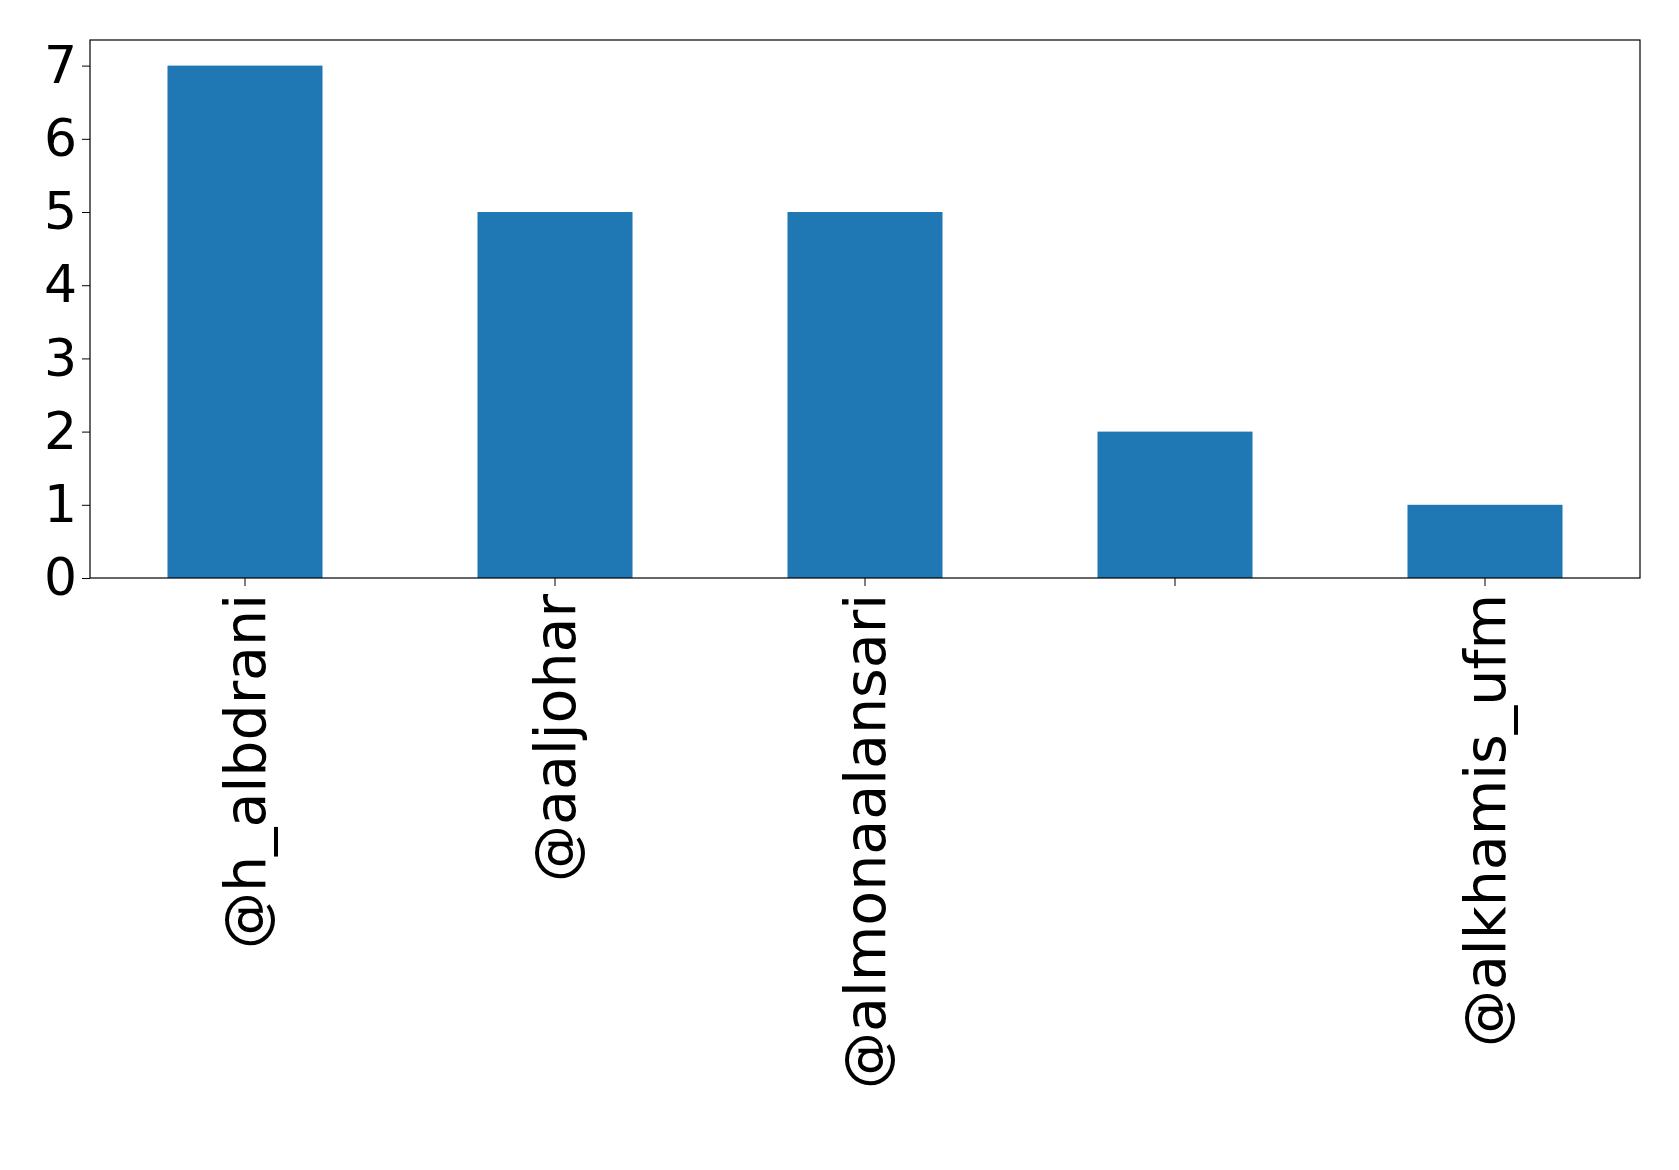 Image resolution: width=1679 pixels, height=1170 pixels. What do you see at coordinates (60, 357) in the screenshot?
I see `y-tick-label: 3` at bounding box center [60, 357].